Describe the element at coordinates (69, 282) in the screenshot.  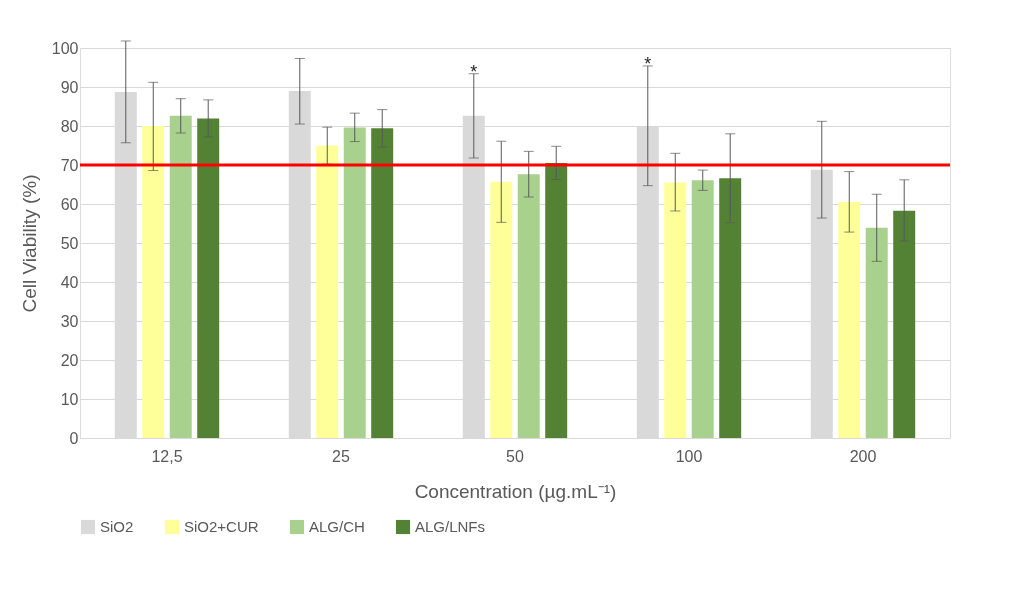
I see `y-tick-label: 40` at that location.